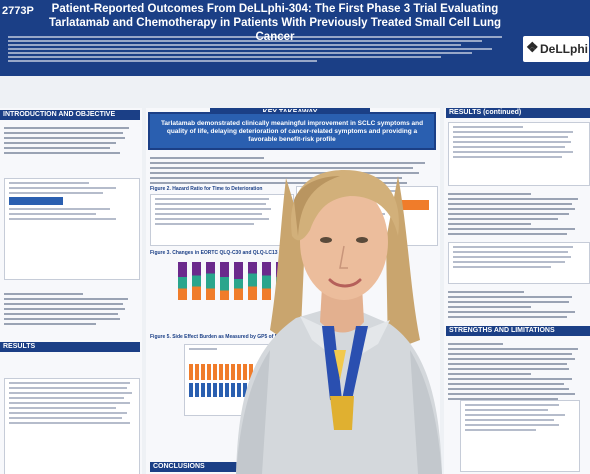 This screenshot has width=590, height=474. I want to click on nose, so click(343, 257).